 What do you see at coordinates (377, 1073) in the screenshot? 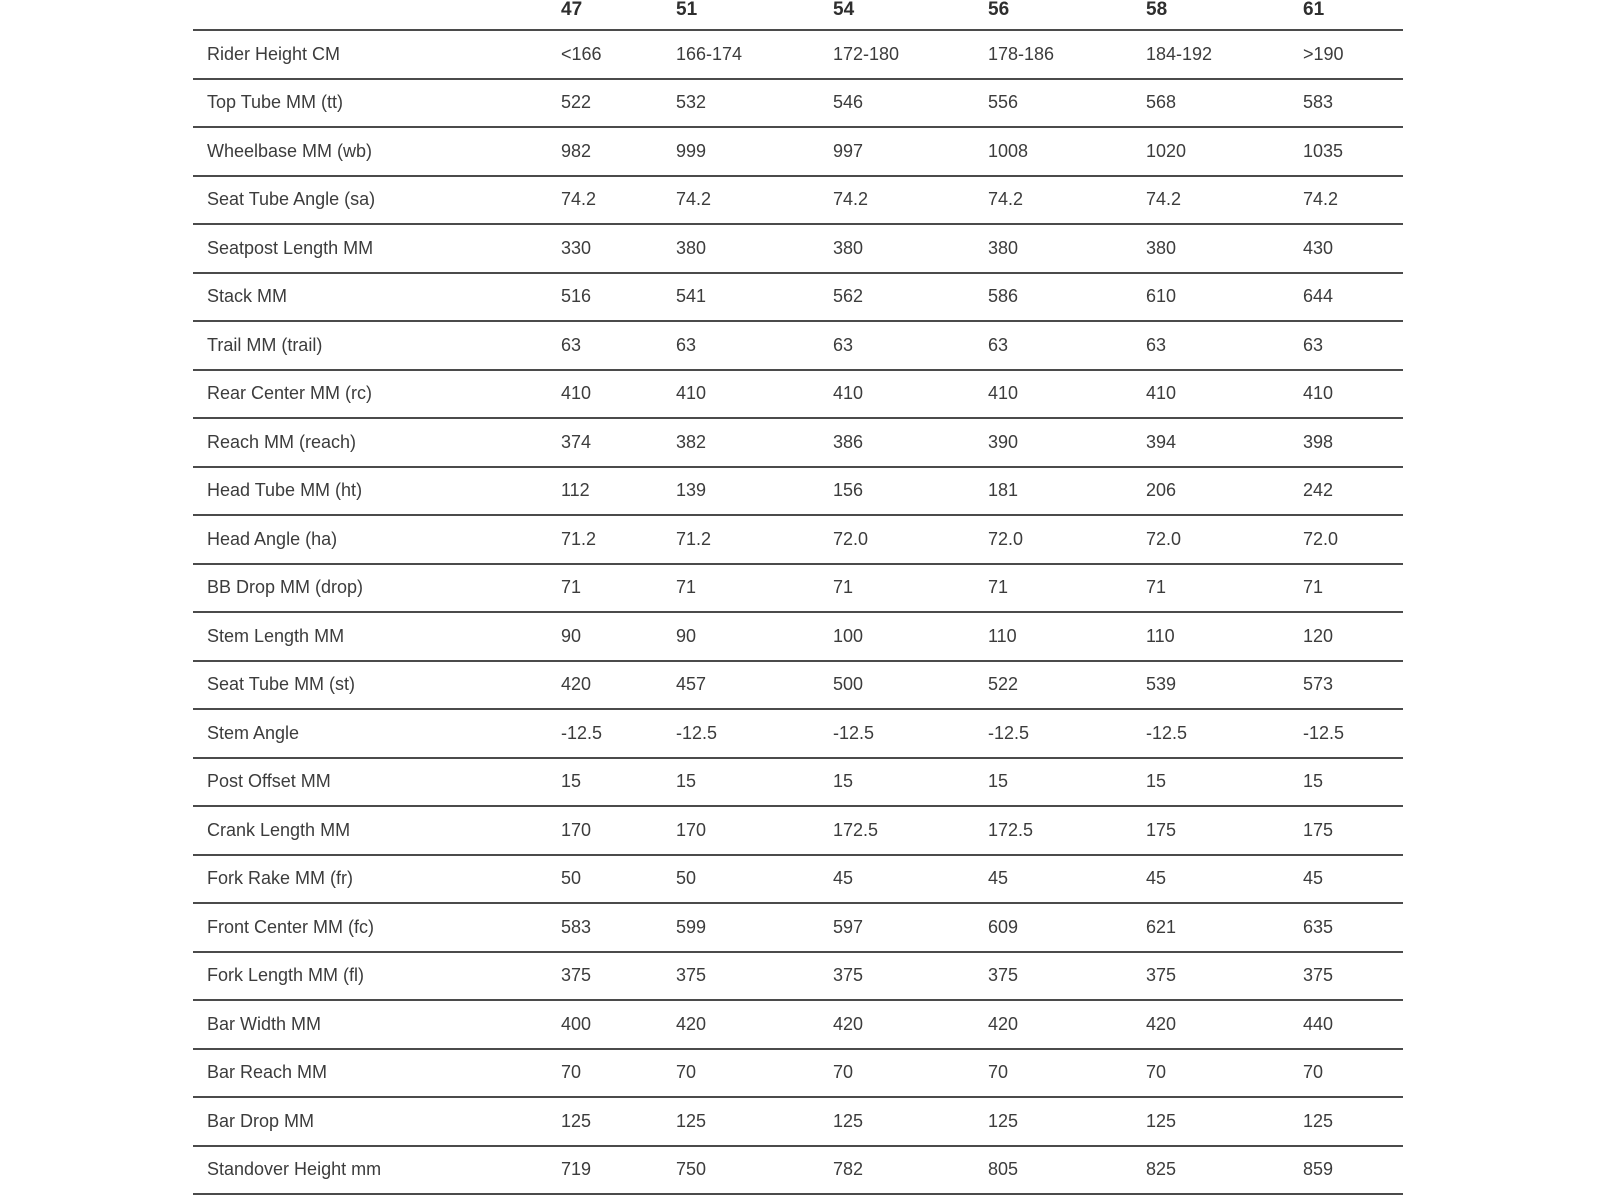
I see `spec-row-label: Bar Reach MM` at bounding box center [377, 1073].